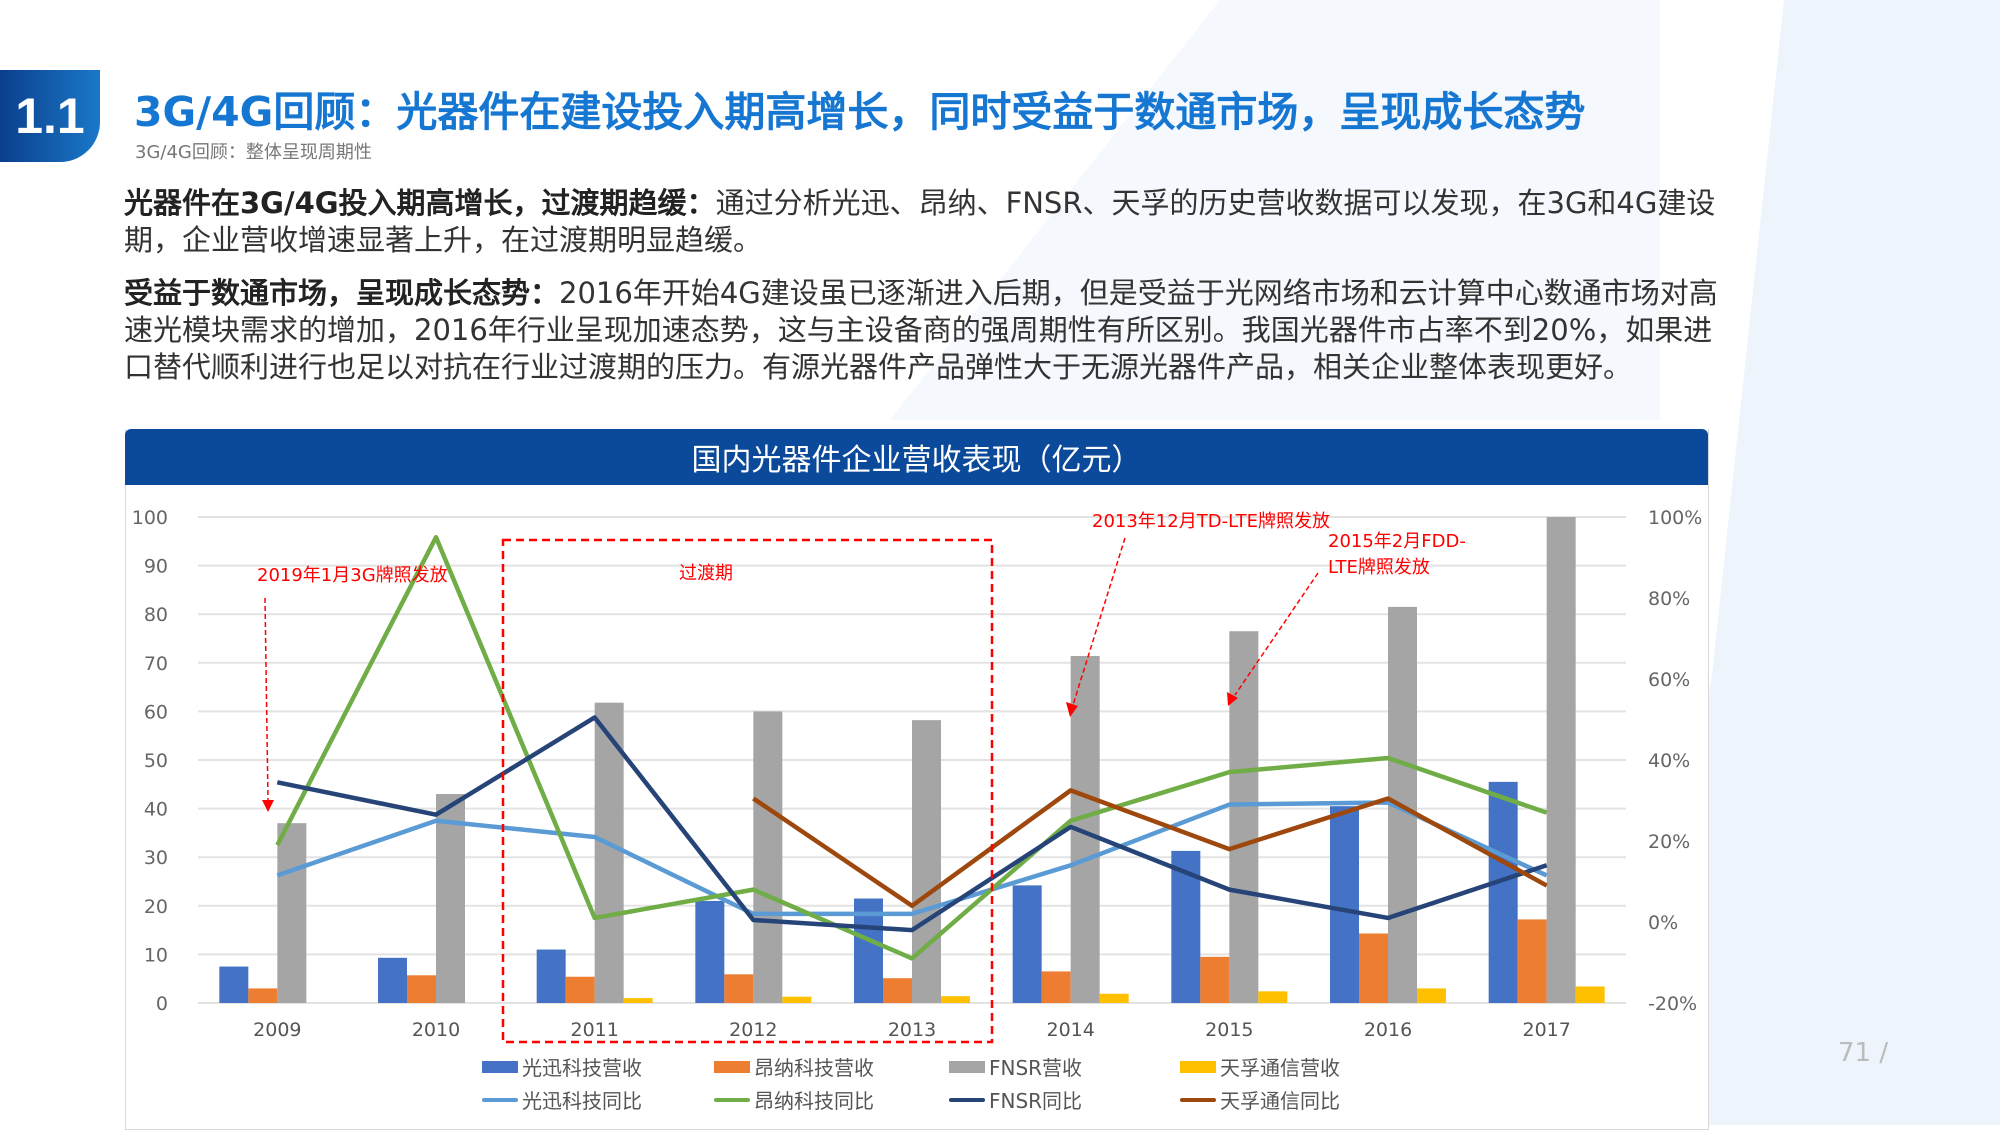 This screenshot has width=2000, height=1130. What do you see at coordinates (912, 1030) in the screenshot?
I see `x-tick-label: 2013` at bounding box center [912, 1030].